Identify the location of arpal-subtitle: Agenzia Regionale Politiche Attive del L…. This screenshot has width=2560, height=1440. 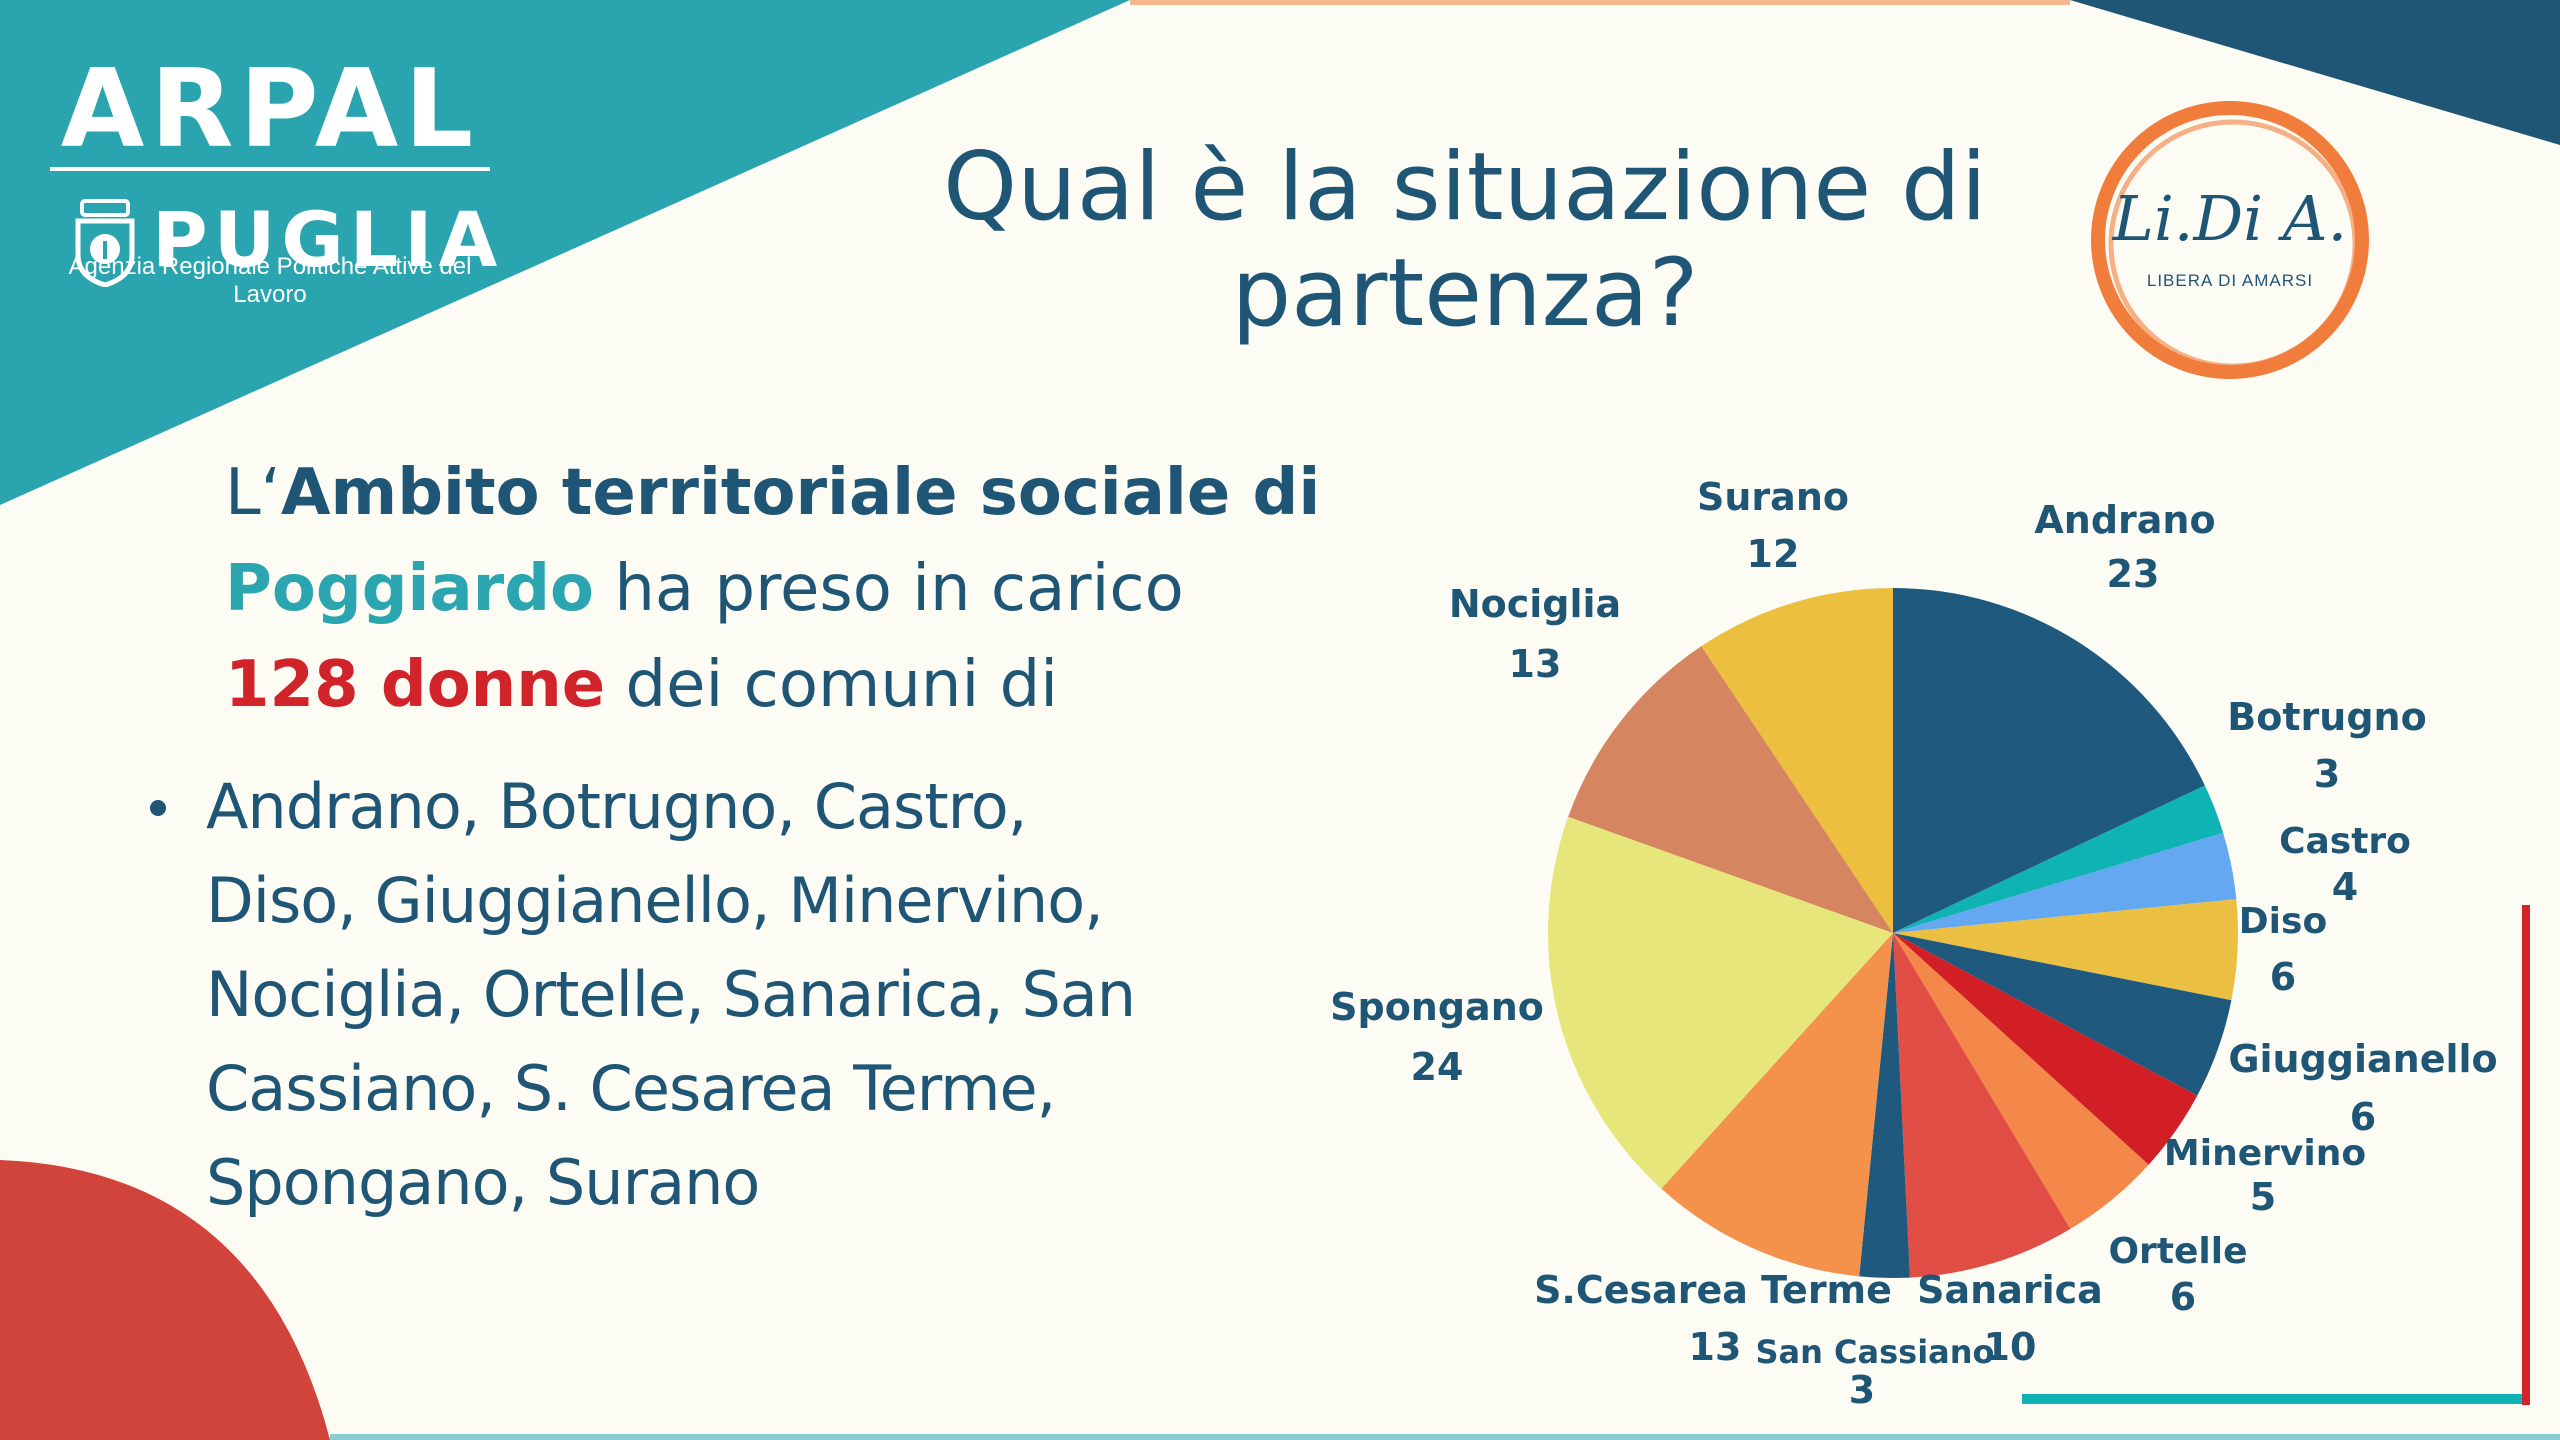
(270, 280).